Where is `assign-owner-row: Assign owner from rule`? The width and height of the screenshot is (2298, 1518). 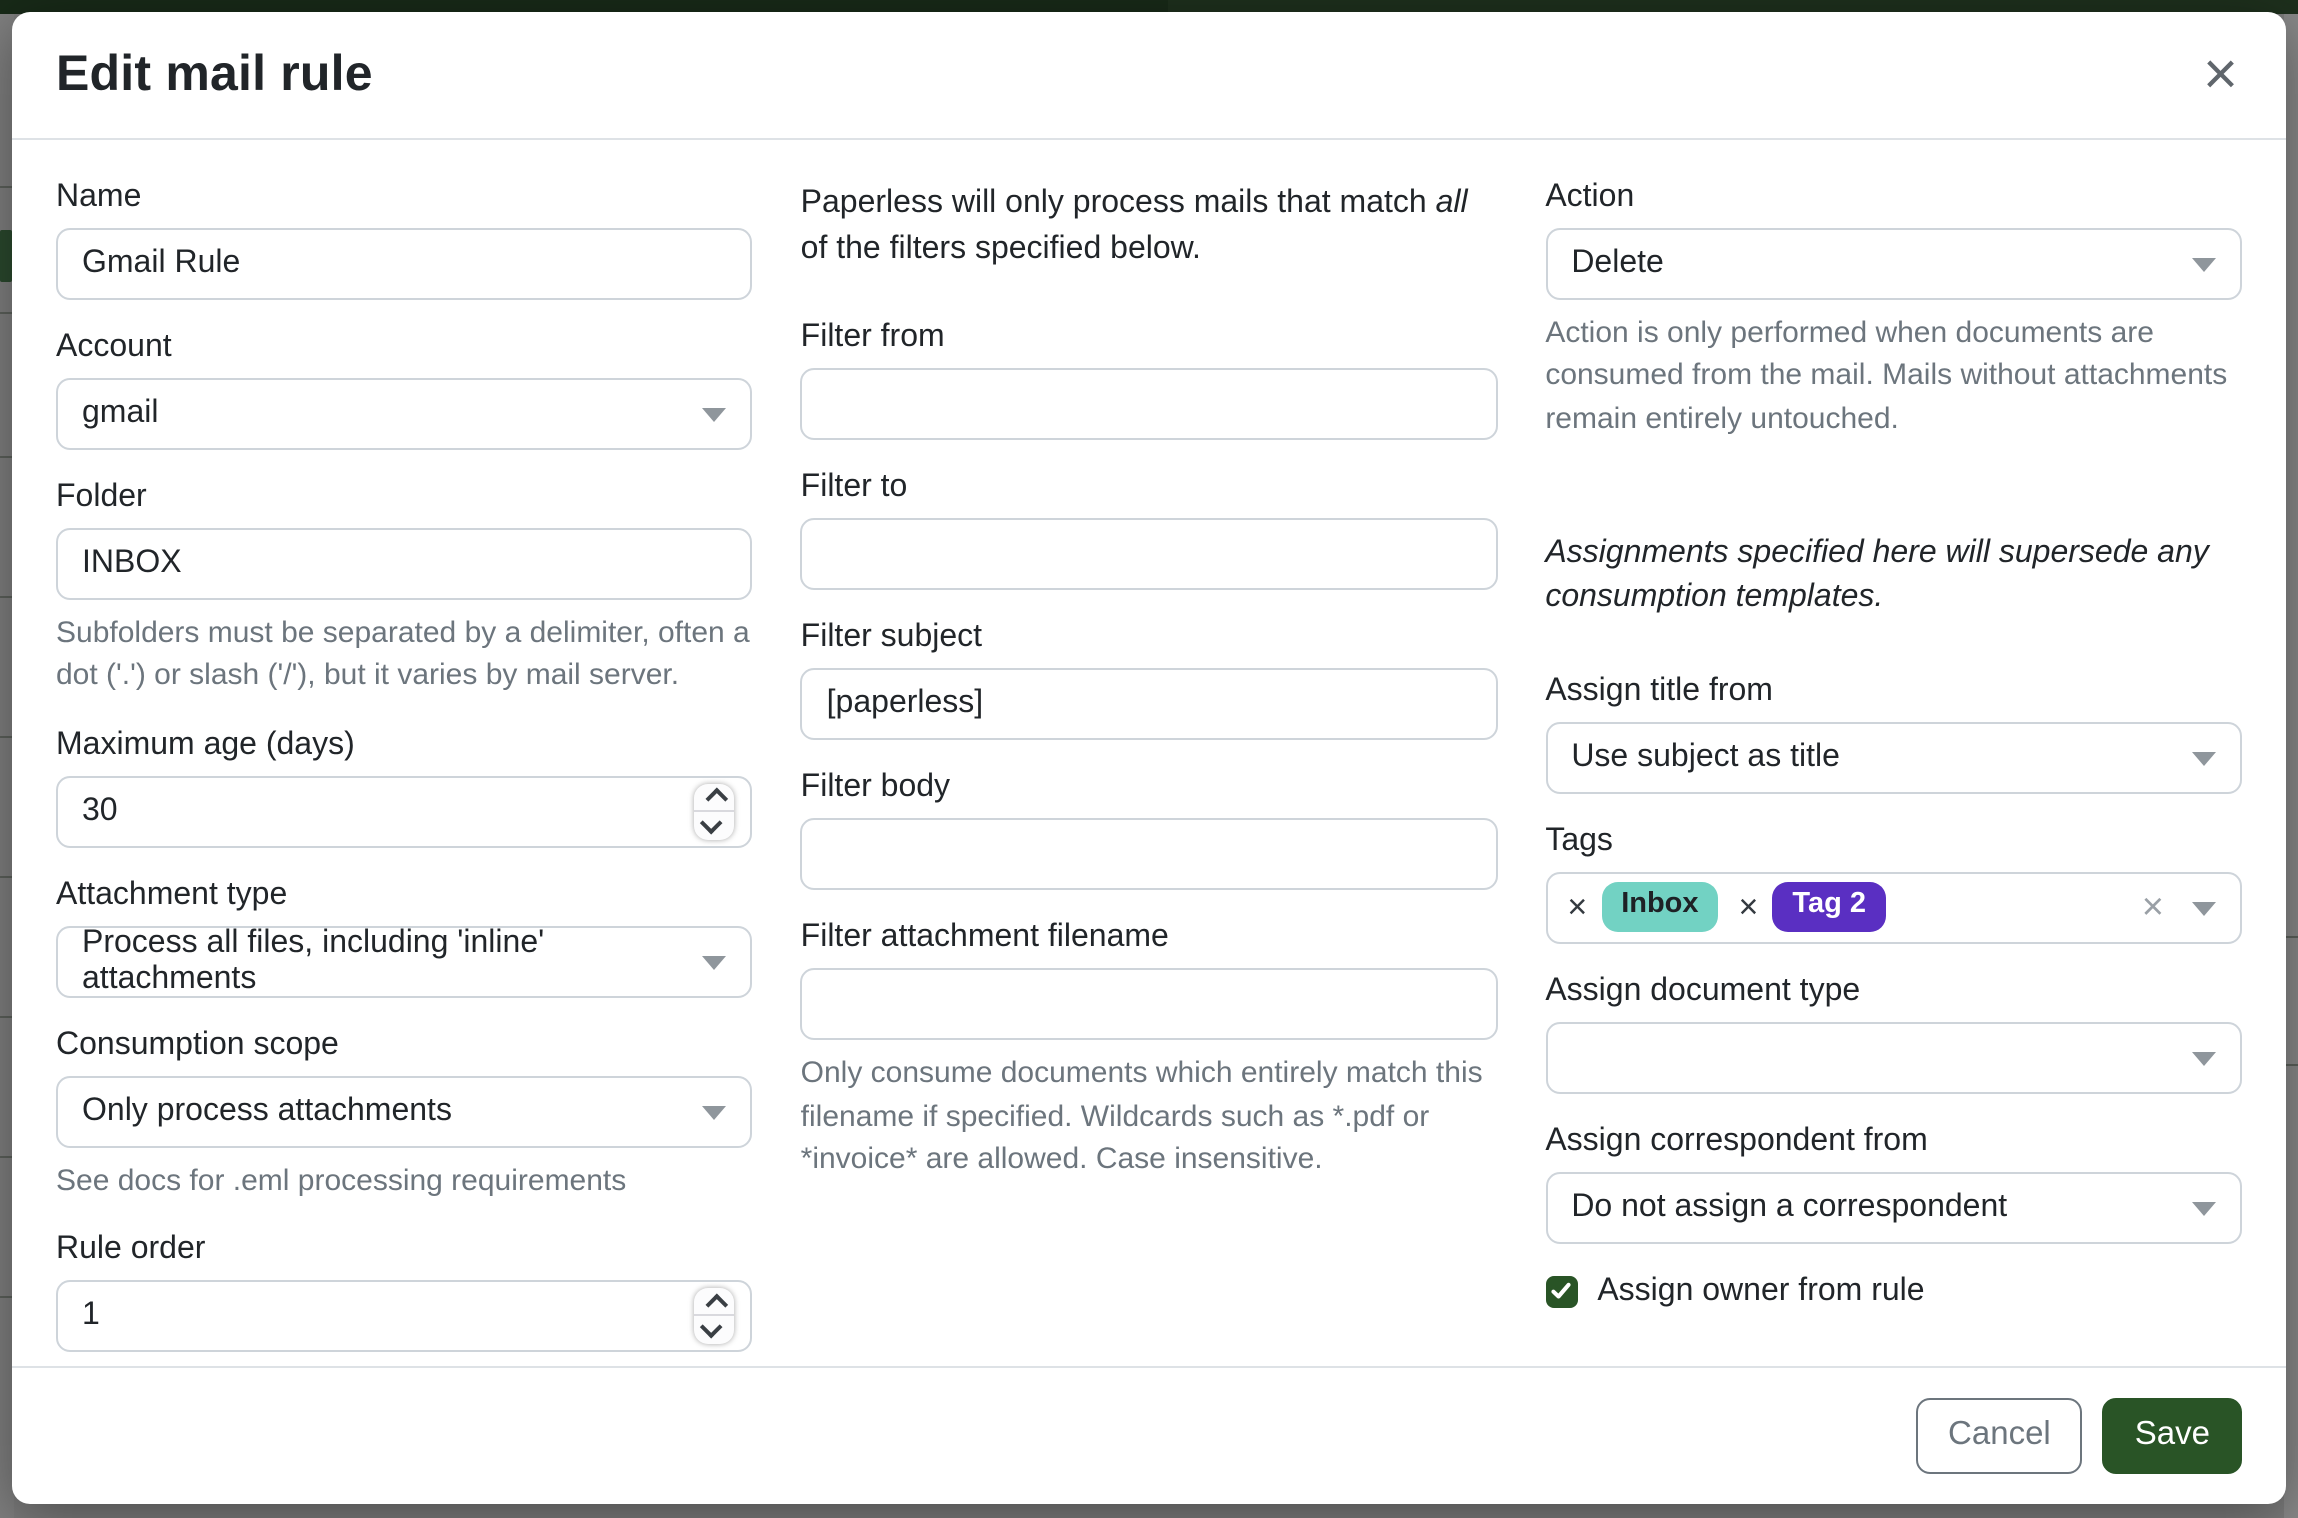
assign-owner-row: Assign owner from rule is located at coordinates (1893, 1291).